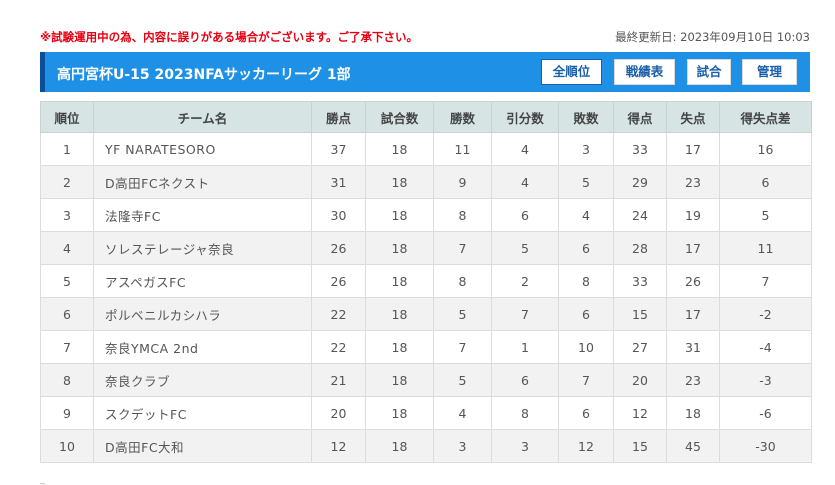 This screenshot has height=485, width=835. What do you see at coordinates (640, 215) in the screenshot?
I see `table-cell: 24` at bounding box center [640, 215].